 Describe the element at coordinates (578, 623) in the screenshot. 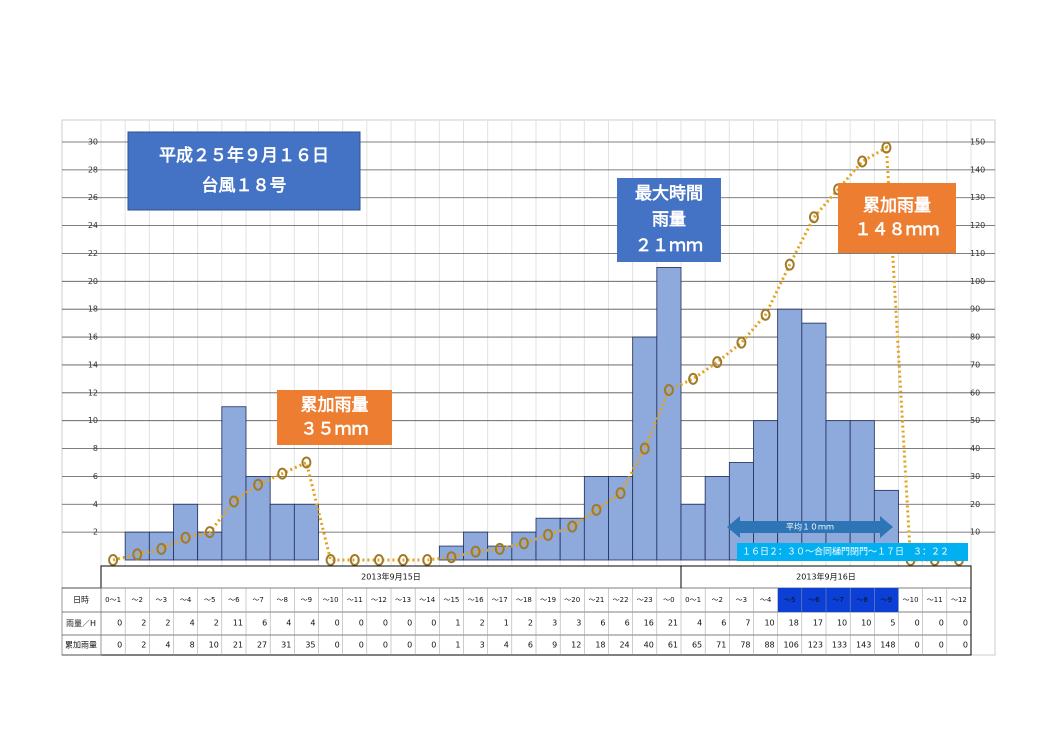

I see `rain-value: 3` at that location.